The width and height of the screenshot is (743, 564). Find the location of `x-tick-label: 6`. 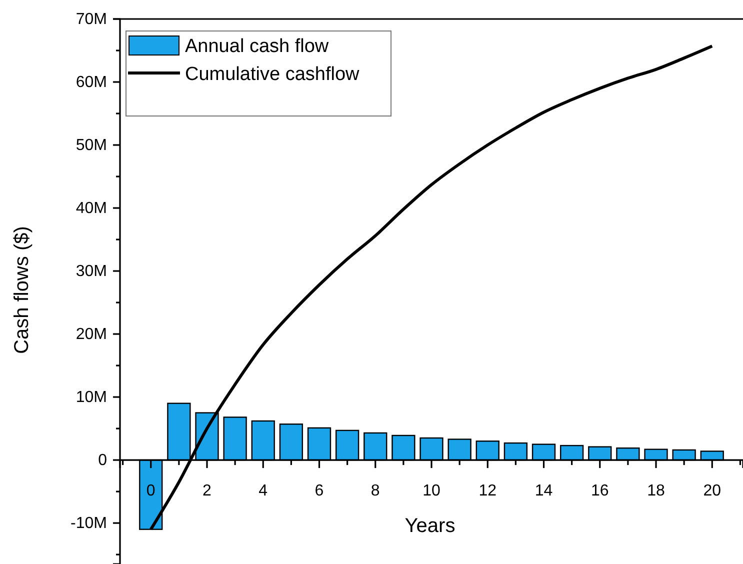

x-tick-label: 6 is located at coordinates (319, 491).